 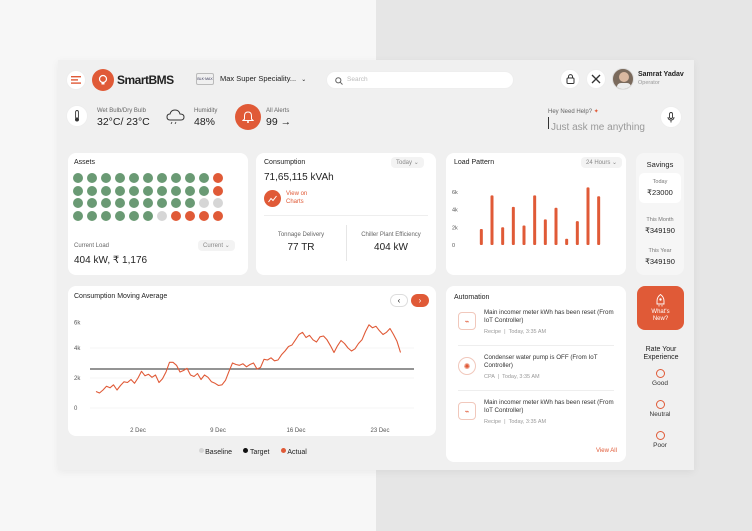 What do you see at coordinates (600, 125) in the screenshot?
I see `help-input: Just ask me anything` at bounding box center [600, 125].